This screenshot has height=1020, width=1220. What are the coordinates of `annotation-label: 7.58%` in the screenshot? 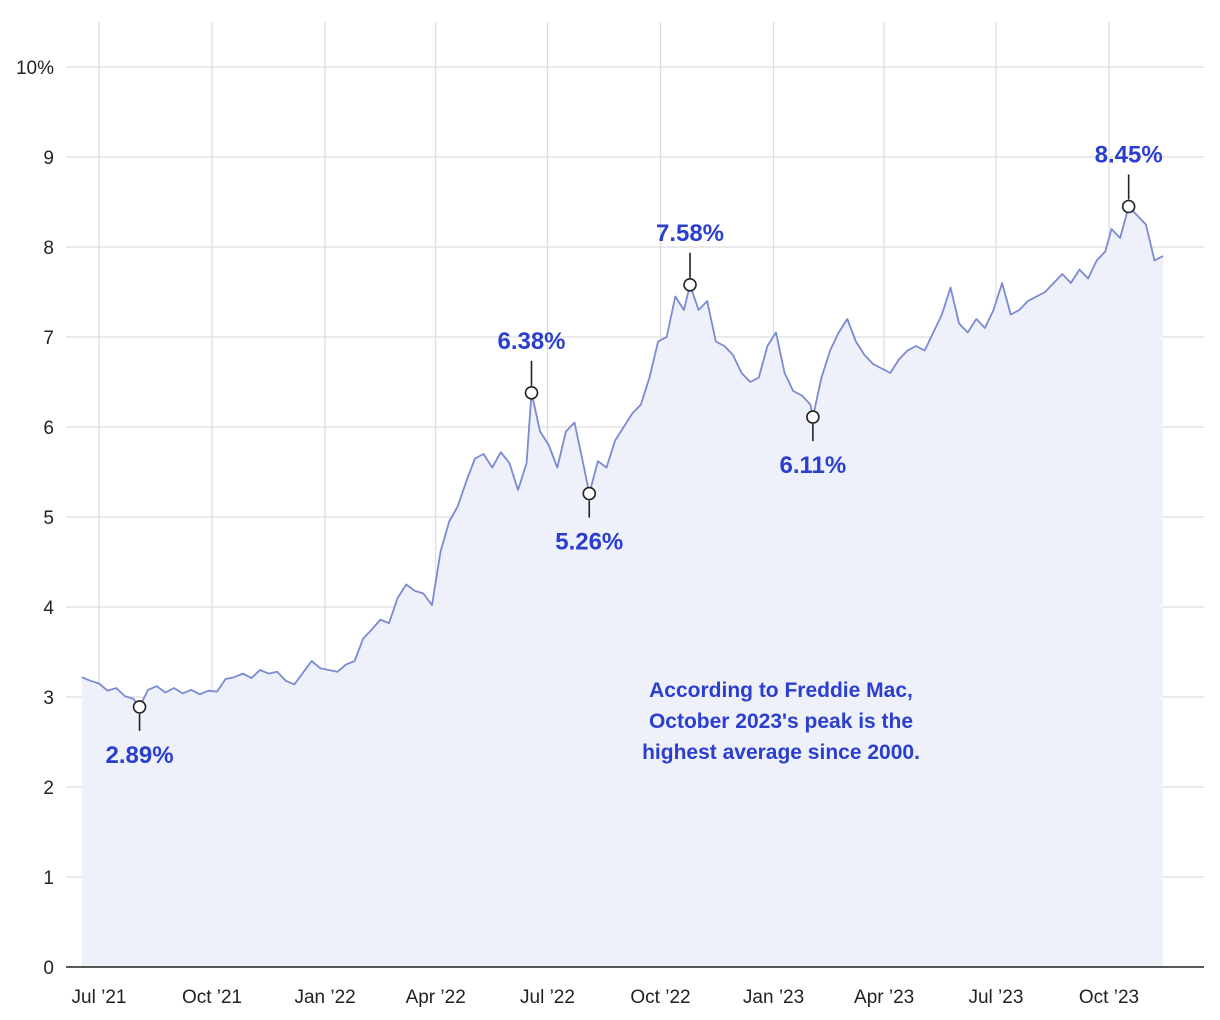 It's located at (690, 233).